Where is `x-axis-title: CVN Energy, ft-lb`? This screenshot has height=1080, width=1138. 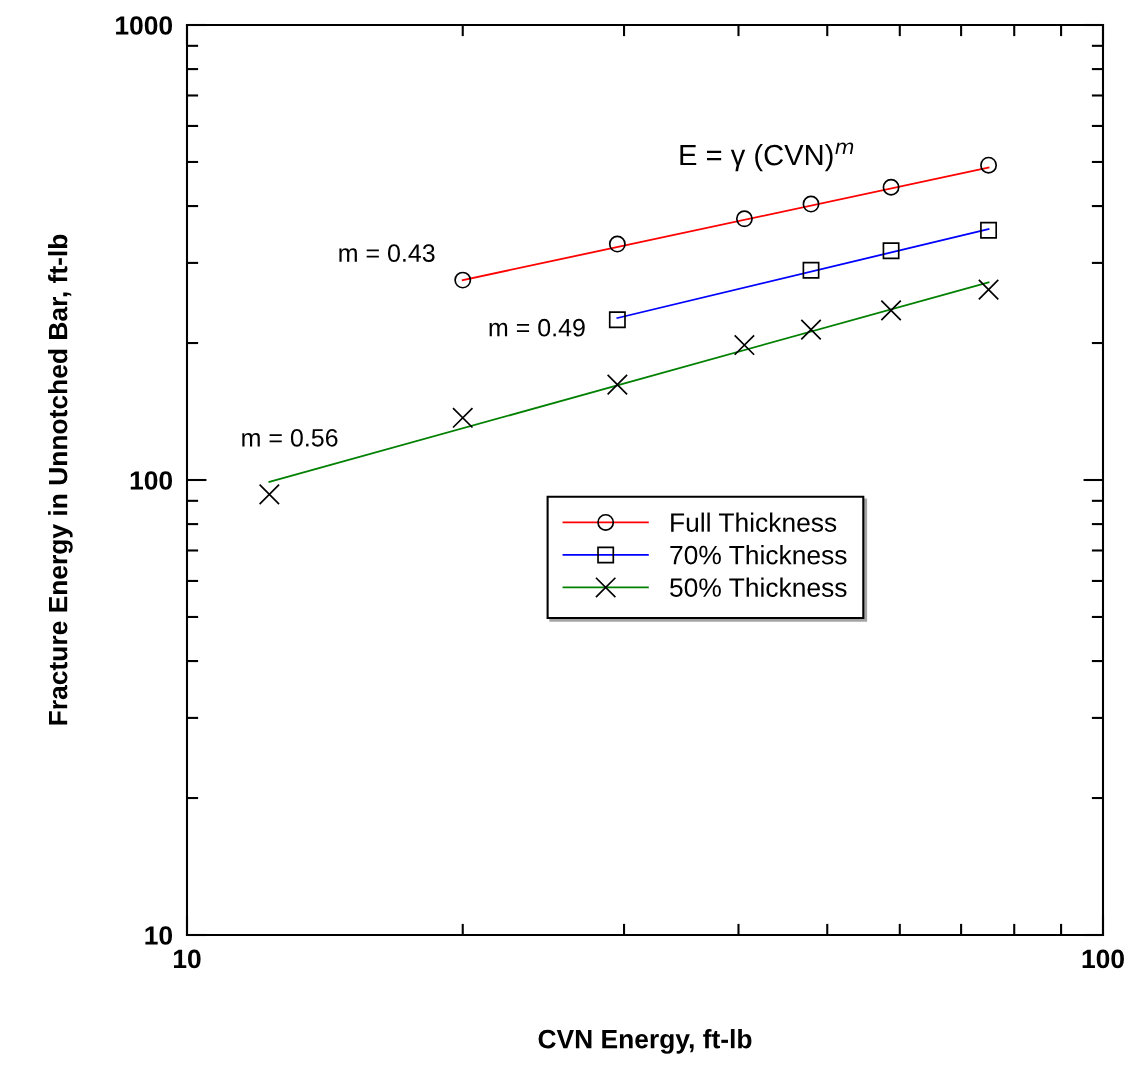 x-axis-title: CVN Energy, ft-lb is located at coordinates (645, 1041).